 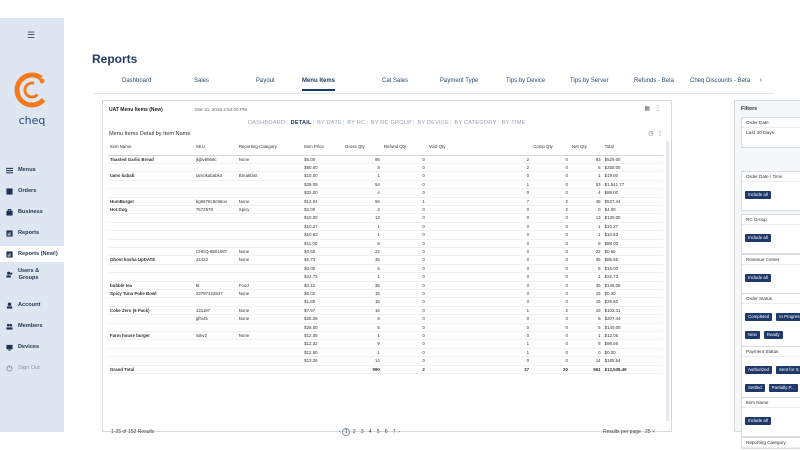 I want to click on filter-group: Revenue Center Include all ◒, so click(x=770, y=274).